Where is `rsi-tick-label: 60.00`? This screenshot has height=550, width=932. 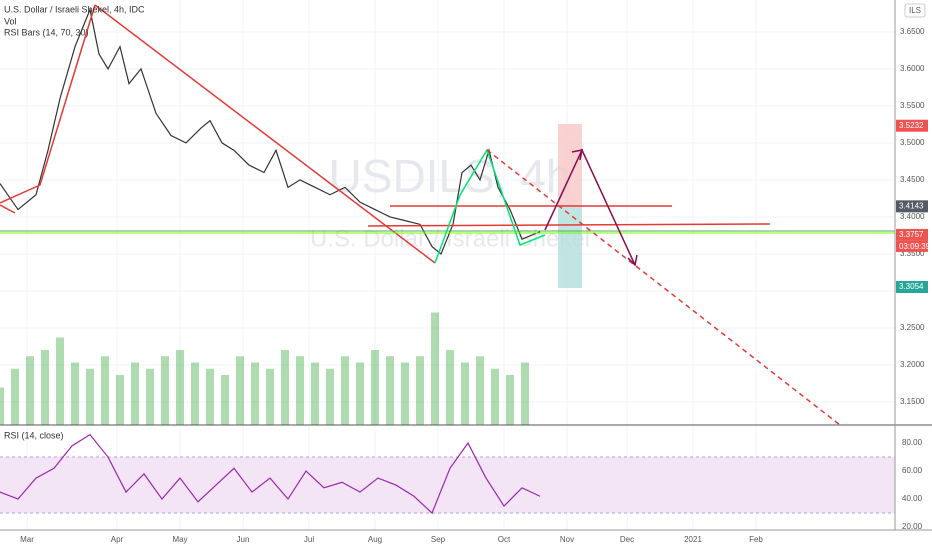 rsi-tick-label: 60.00 is located at coordinates (912, 470).